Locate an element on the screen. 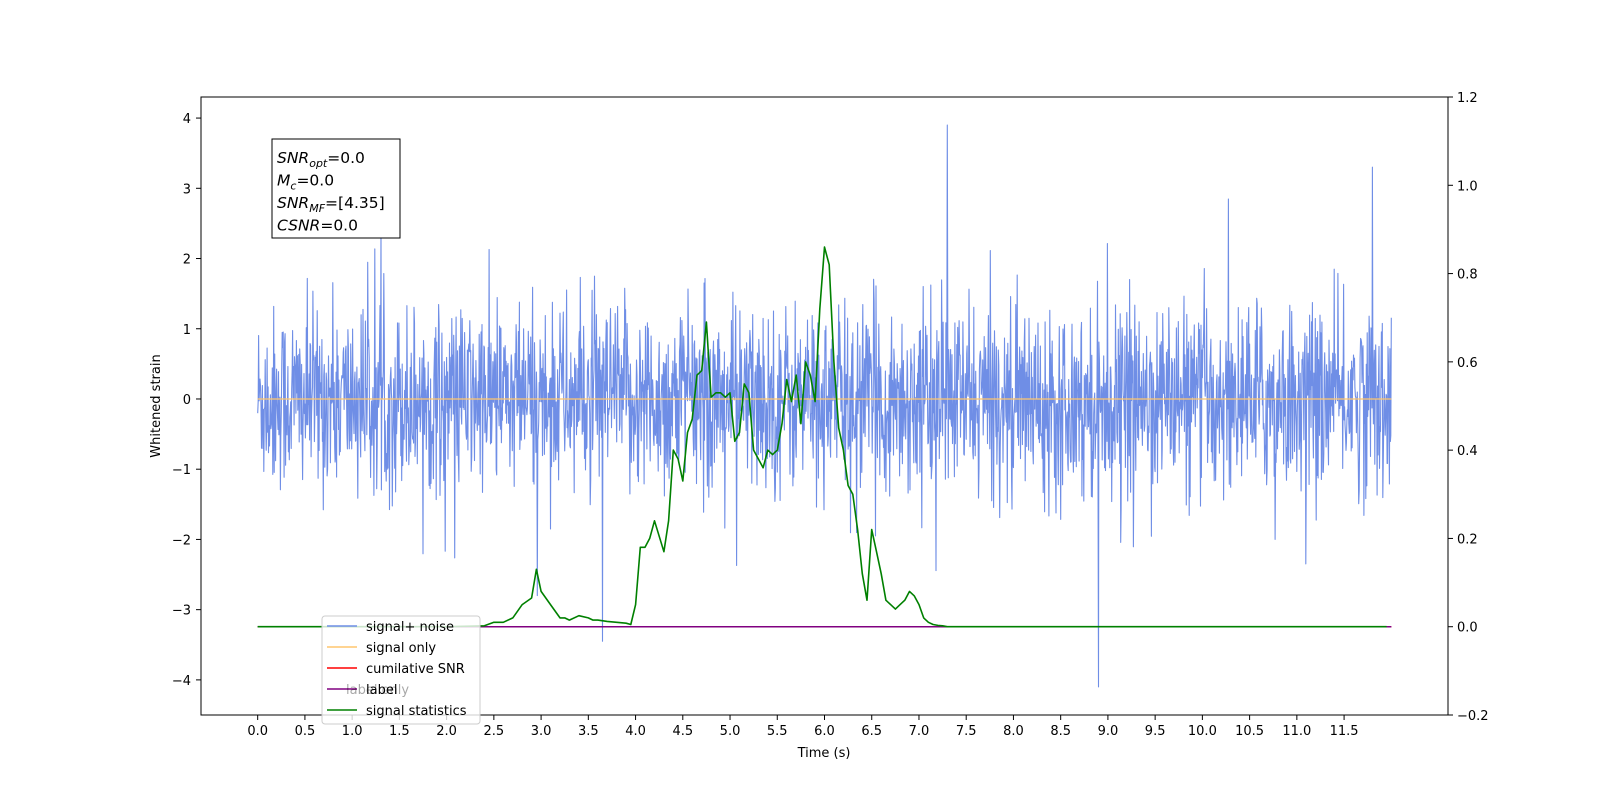  info-line: Mc=0.0 is located at coordinates (305, 182).